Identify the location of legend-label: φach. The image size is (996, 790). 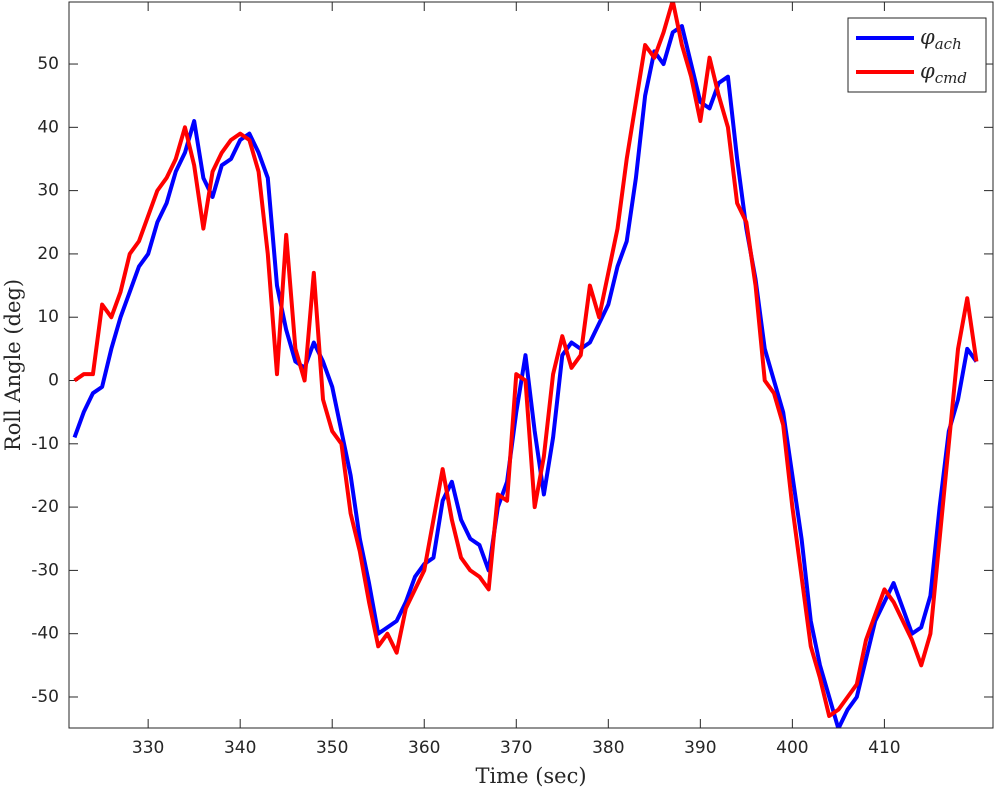
(941, 39).